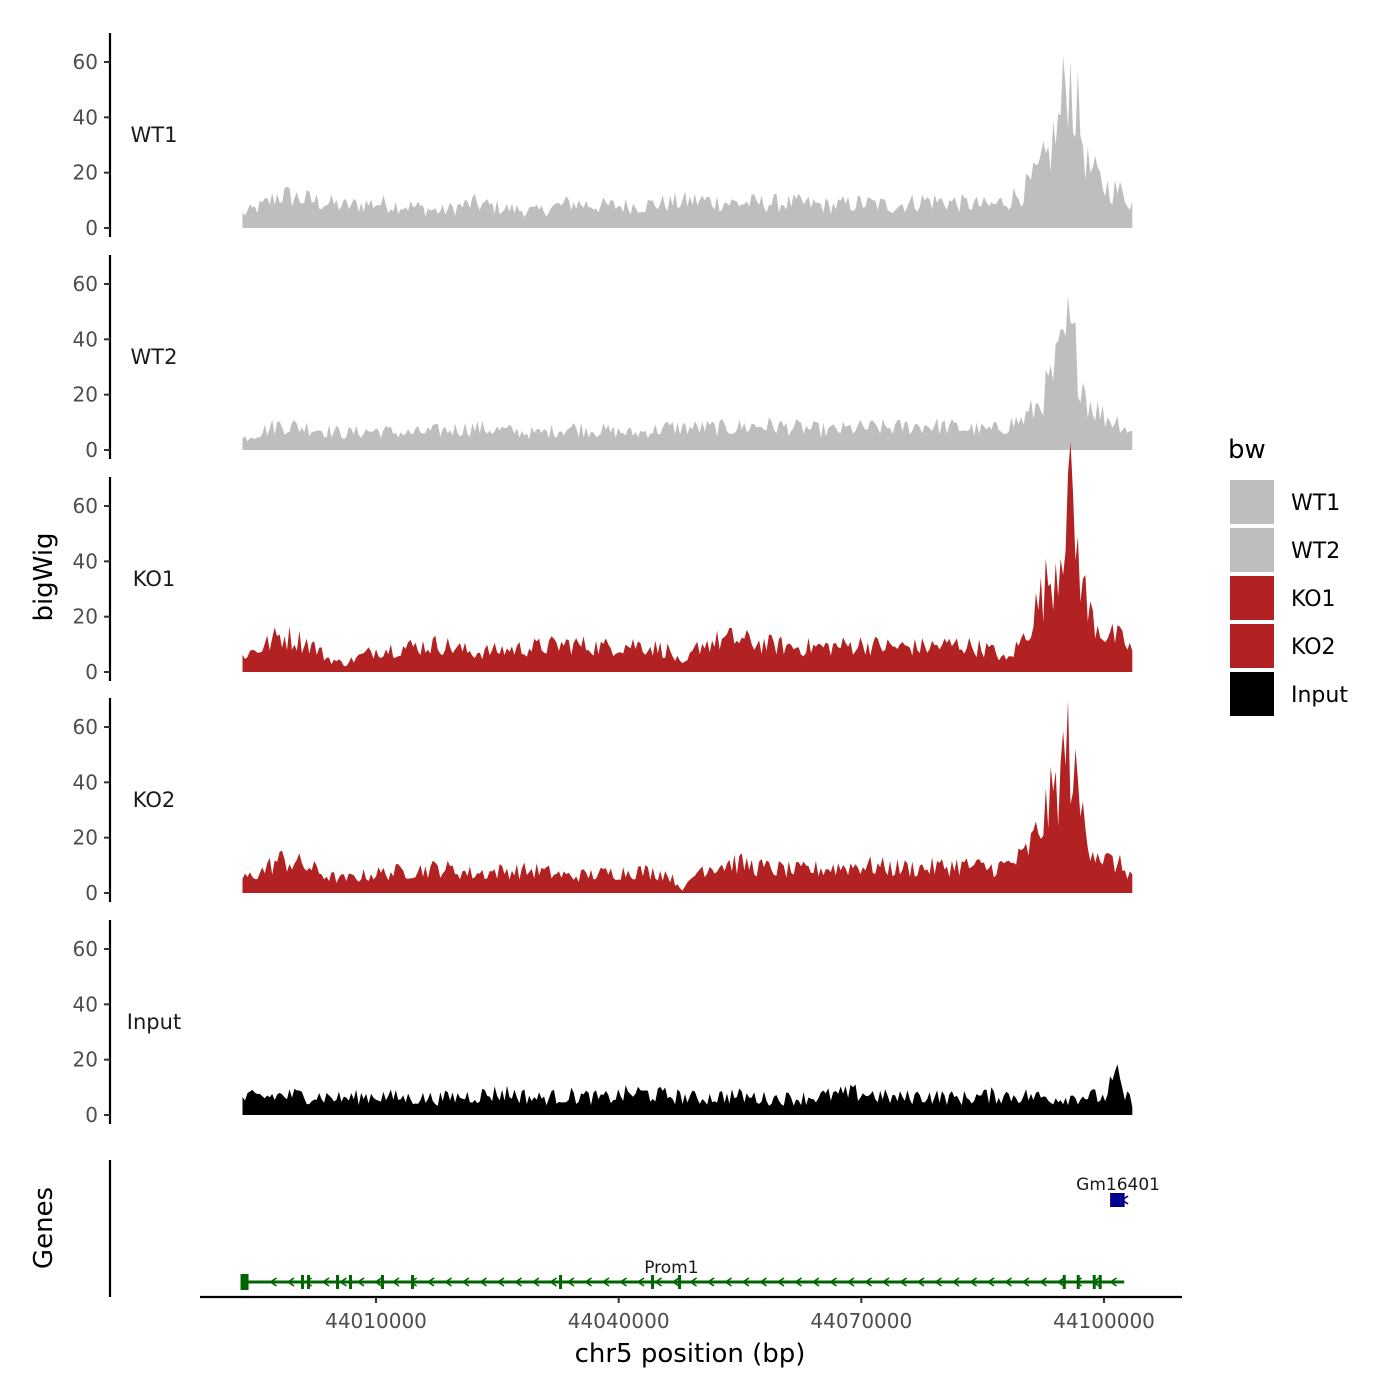 This screenshot has width=1400, height=1400. Describe the element at coordinates (1118, 1185) in the screenshot. I see `gene-label-gm16401: Gm16401` at that location.